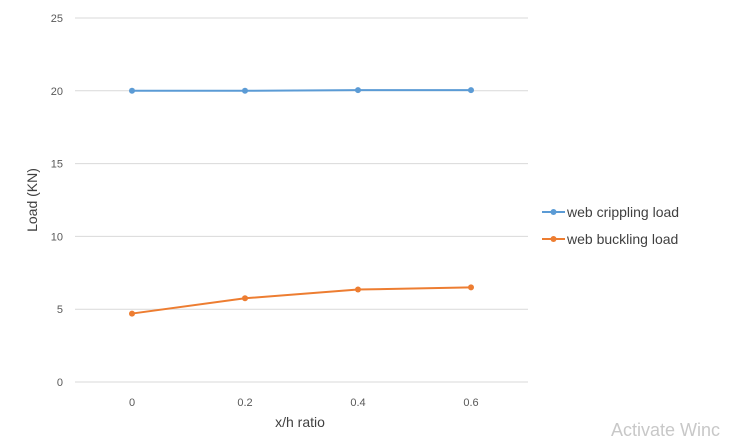 This screenshot has width=729, height=441. I want to click on y-tick-label-4: 20, so click(57, 92).